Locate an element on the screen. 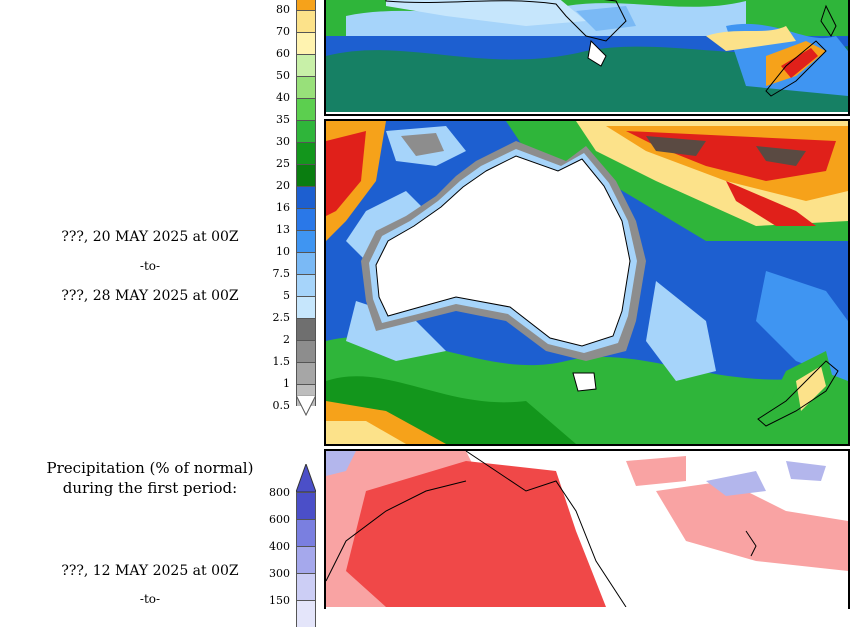 The width and height of the screenshot is (850, 627). colorbar-tick-label: 20 is located at coordinates (283, 185).